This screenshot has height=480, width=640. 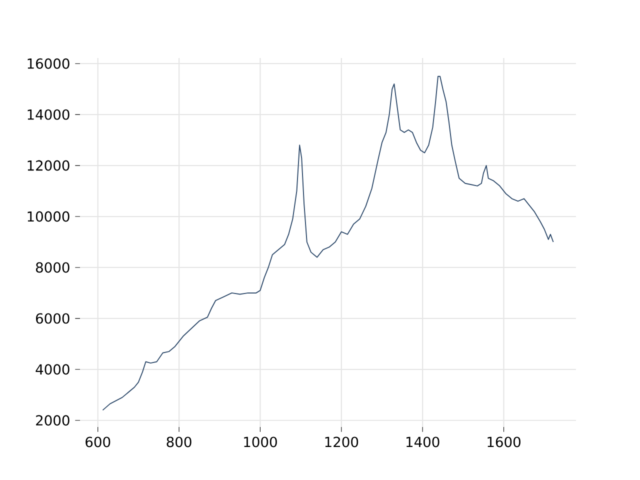 I want to click on x-tick-label: 600, so click(x=98, y=442).